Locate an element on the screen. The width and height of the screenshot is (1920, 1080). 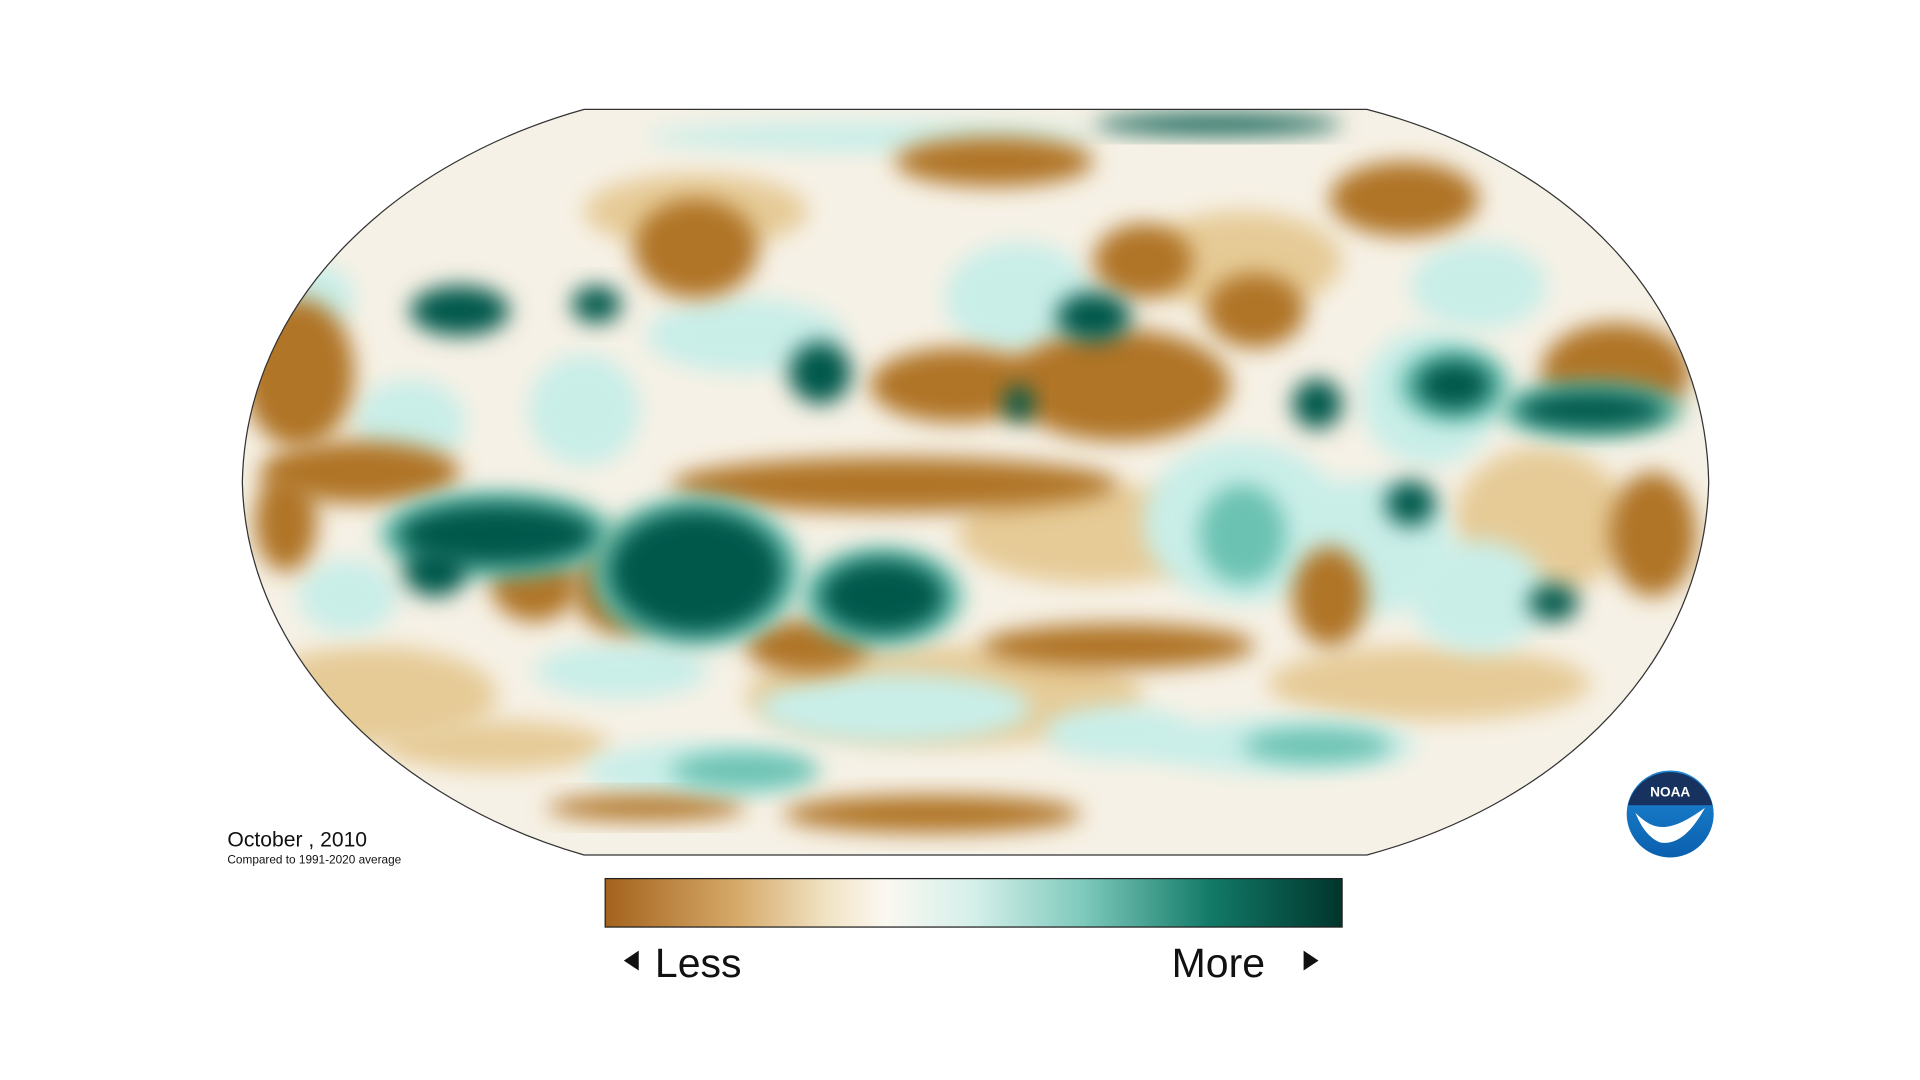
legend-high-label: More is located at coordinates (1218, 963).